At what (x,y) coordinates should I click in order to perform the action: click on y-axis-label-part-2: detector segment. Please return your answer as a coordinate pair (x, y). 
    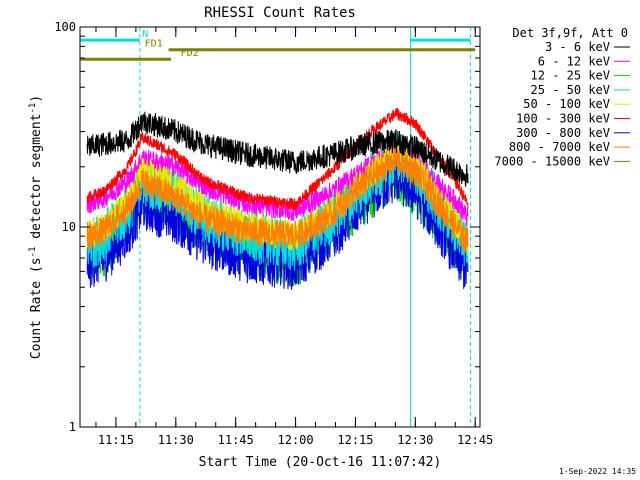
    Looking at the image, I should click on (36, 180).